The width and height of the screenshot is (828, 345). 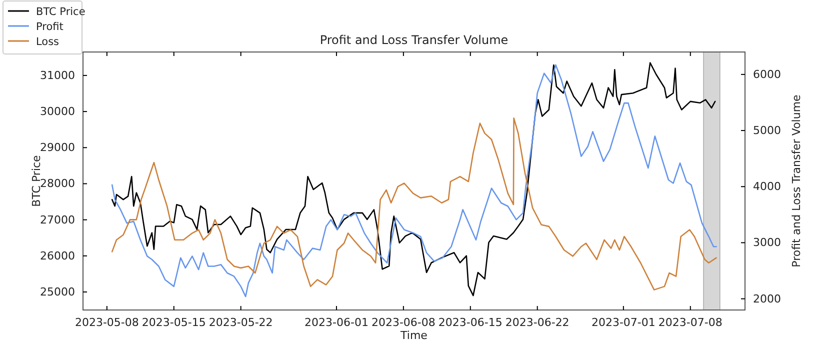 What do you see at coordinates (690, 322) in the screenshot?
I see `x-tick-label: 2023-07-08` at bounding box center [690, 322].